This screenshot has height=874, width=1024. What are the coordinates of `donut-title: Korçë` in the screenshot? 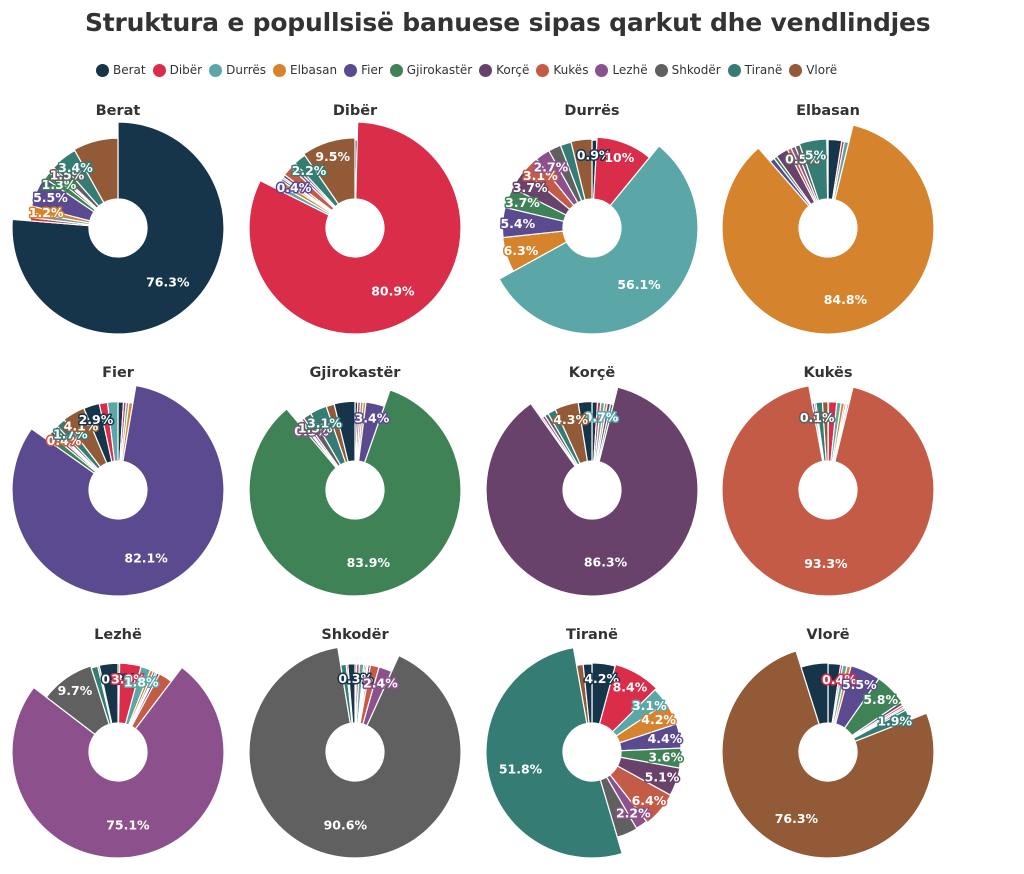 It's located at (592, 373).